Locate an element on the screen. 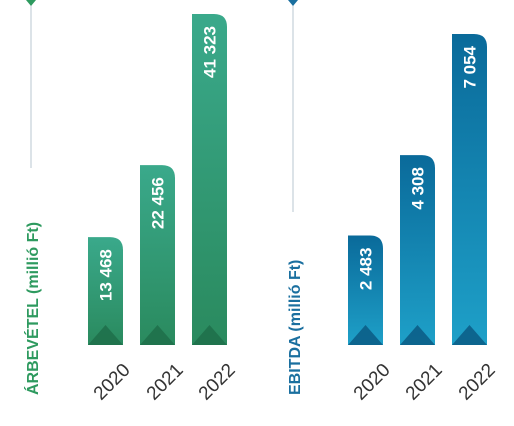  ebitda-bar-foot-2022 is located at coordinates (469, 335).